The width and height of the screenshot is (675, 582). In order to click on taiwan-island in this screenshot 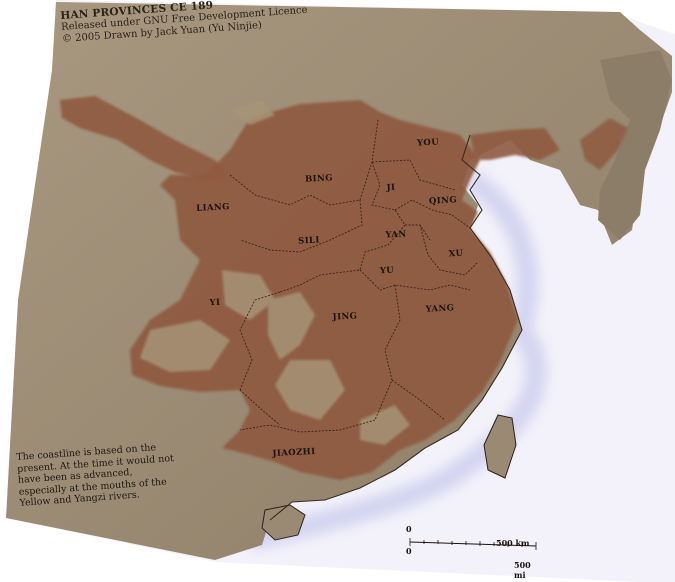, I will do `click(500, 446)`.